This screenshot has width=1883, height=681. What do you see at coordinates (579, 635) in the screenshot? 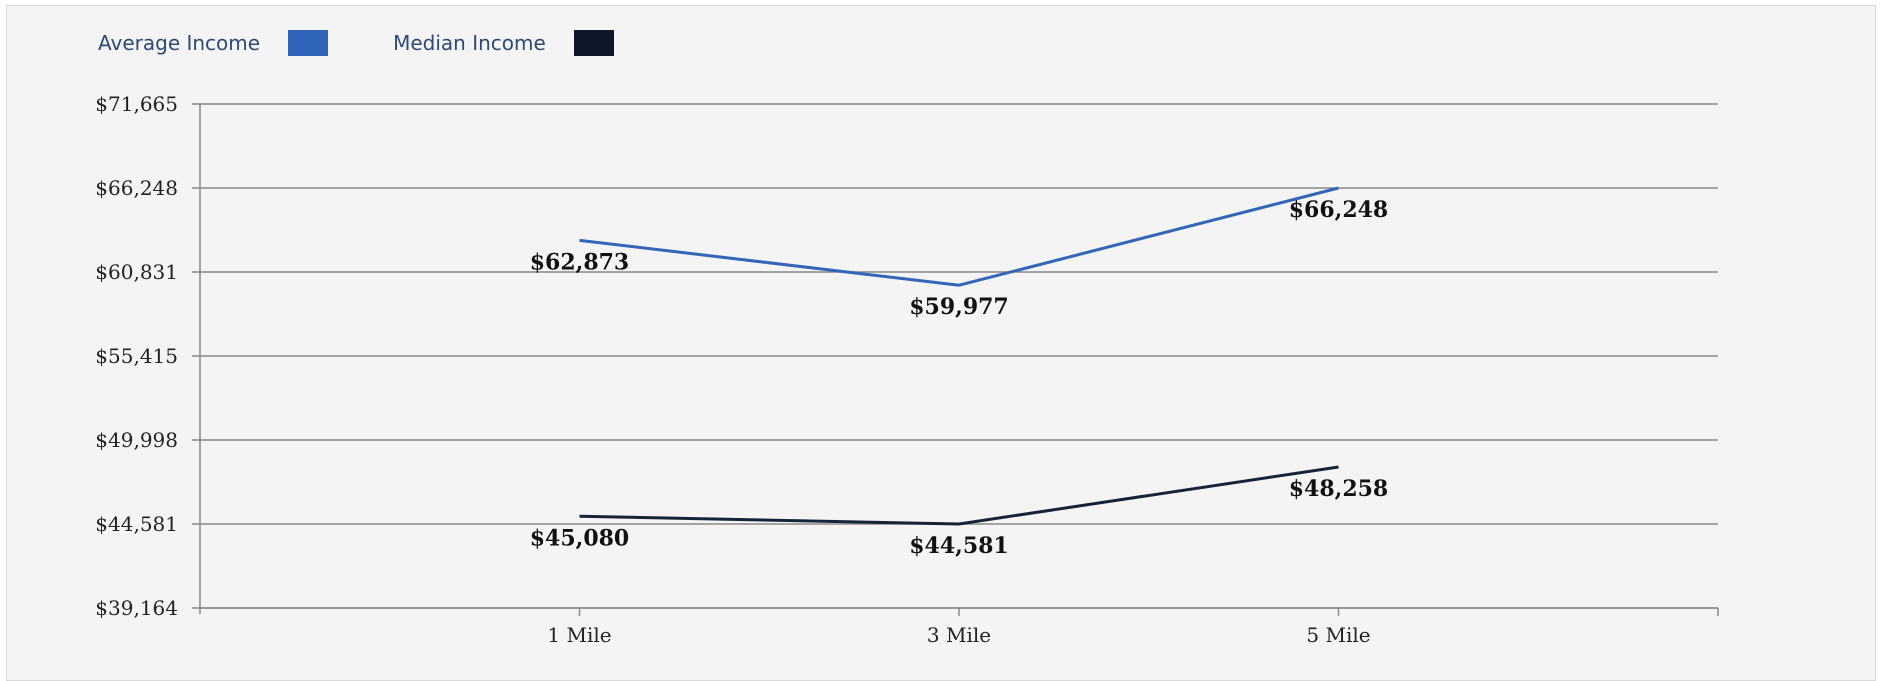
I see `x-tick-label: 1 Mile` at bounding box center [579, 635].